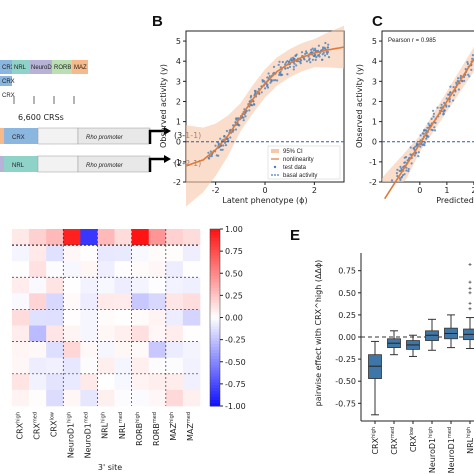 This screenshot has height=474, width=474. Describe the element at coordinates (177, 182) in the screenshot. I see `y-tick-label: -2` at that location.